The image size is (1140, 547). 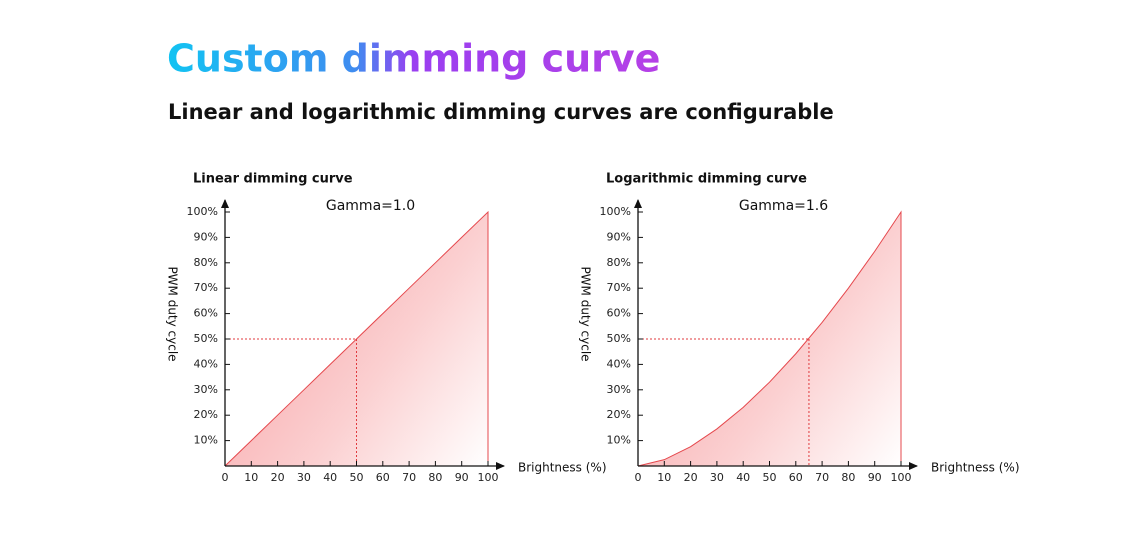 What do you see at coordinates (370, 206) in the screenshot?
I see `annotation: Gamma=1.0` at bounding box center [370, 206].